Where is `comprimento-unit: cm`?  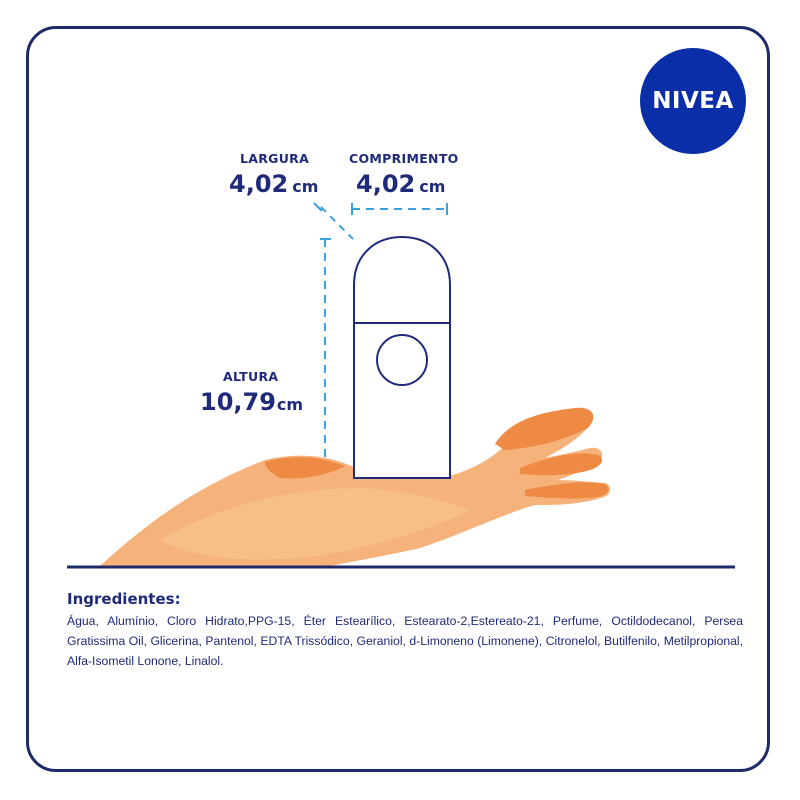 comprimento-unit: cm is located at coordinates (432, 186).